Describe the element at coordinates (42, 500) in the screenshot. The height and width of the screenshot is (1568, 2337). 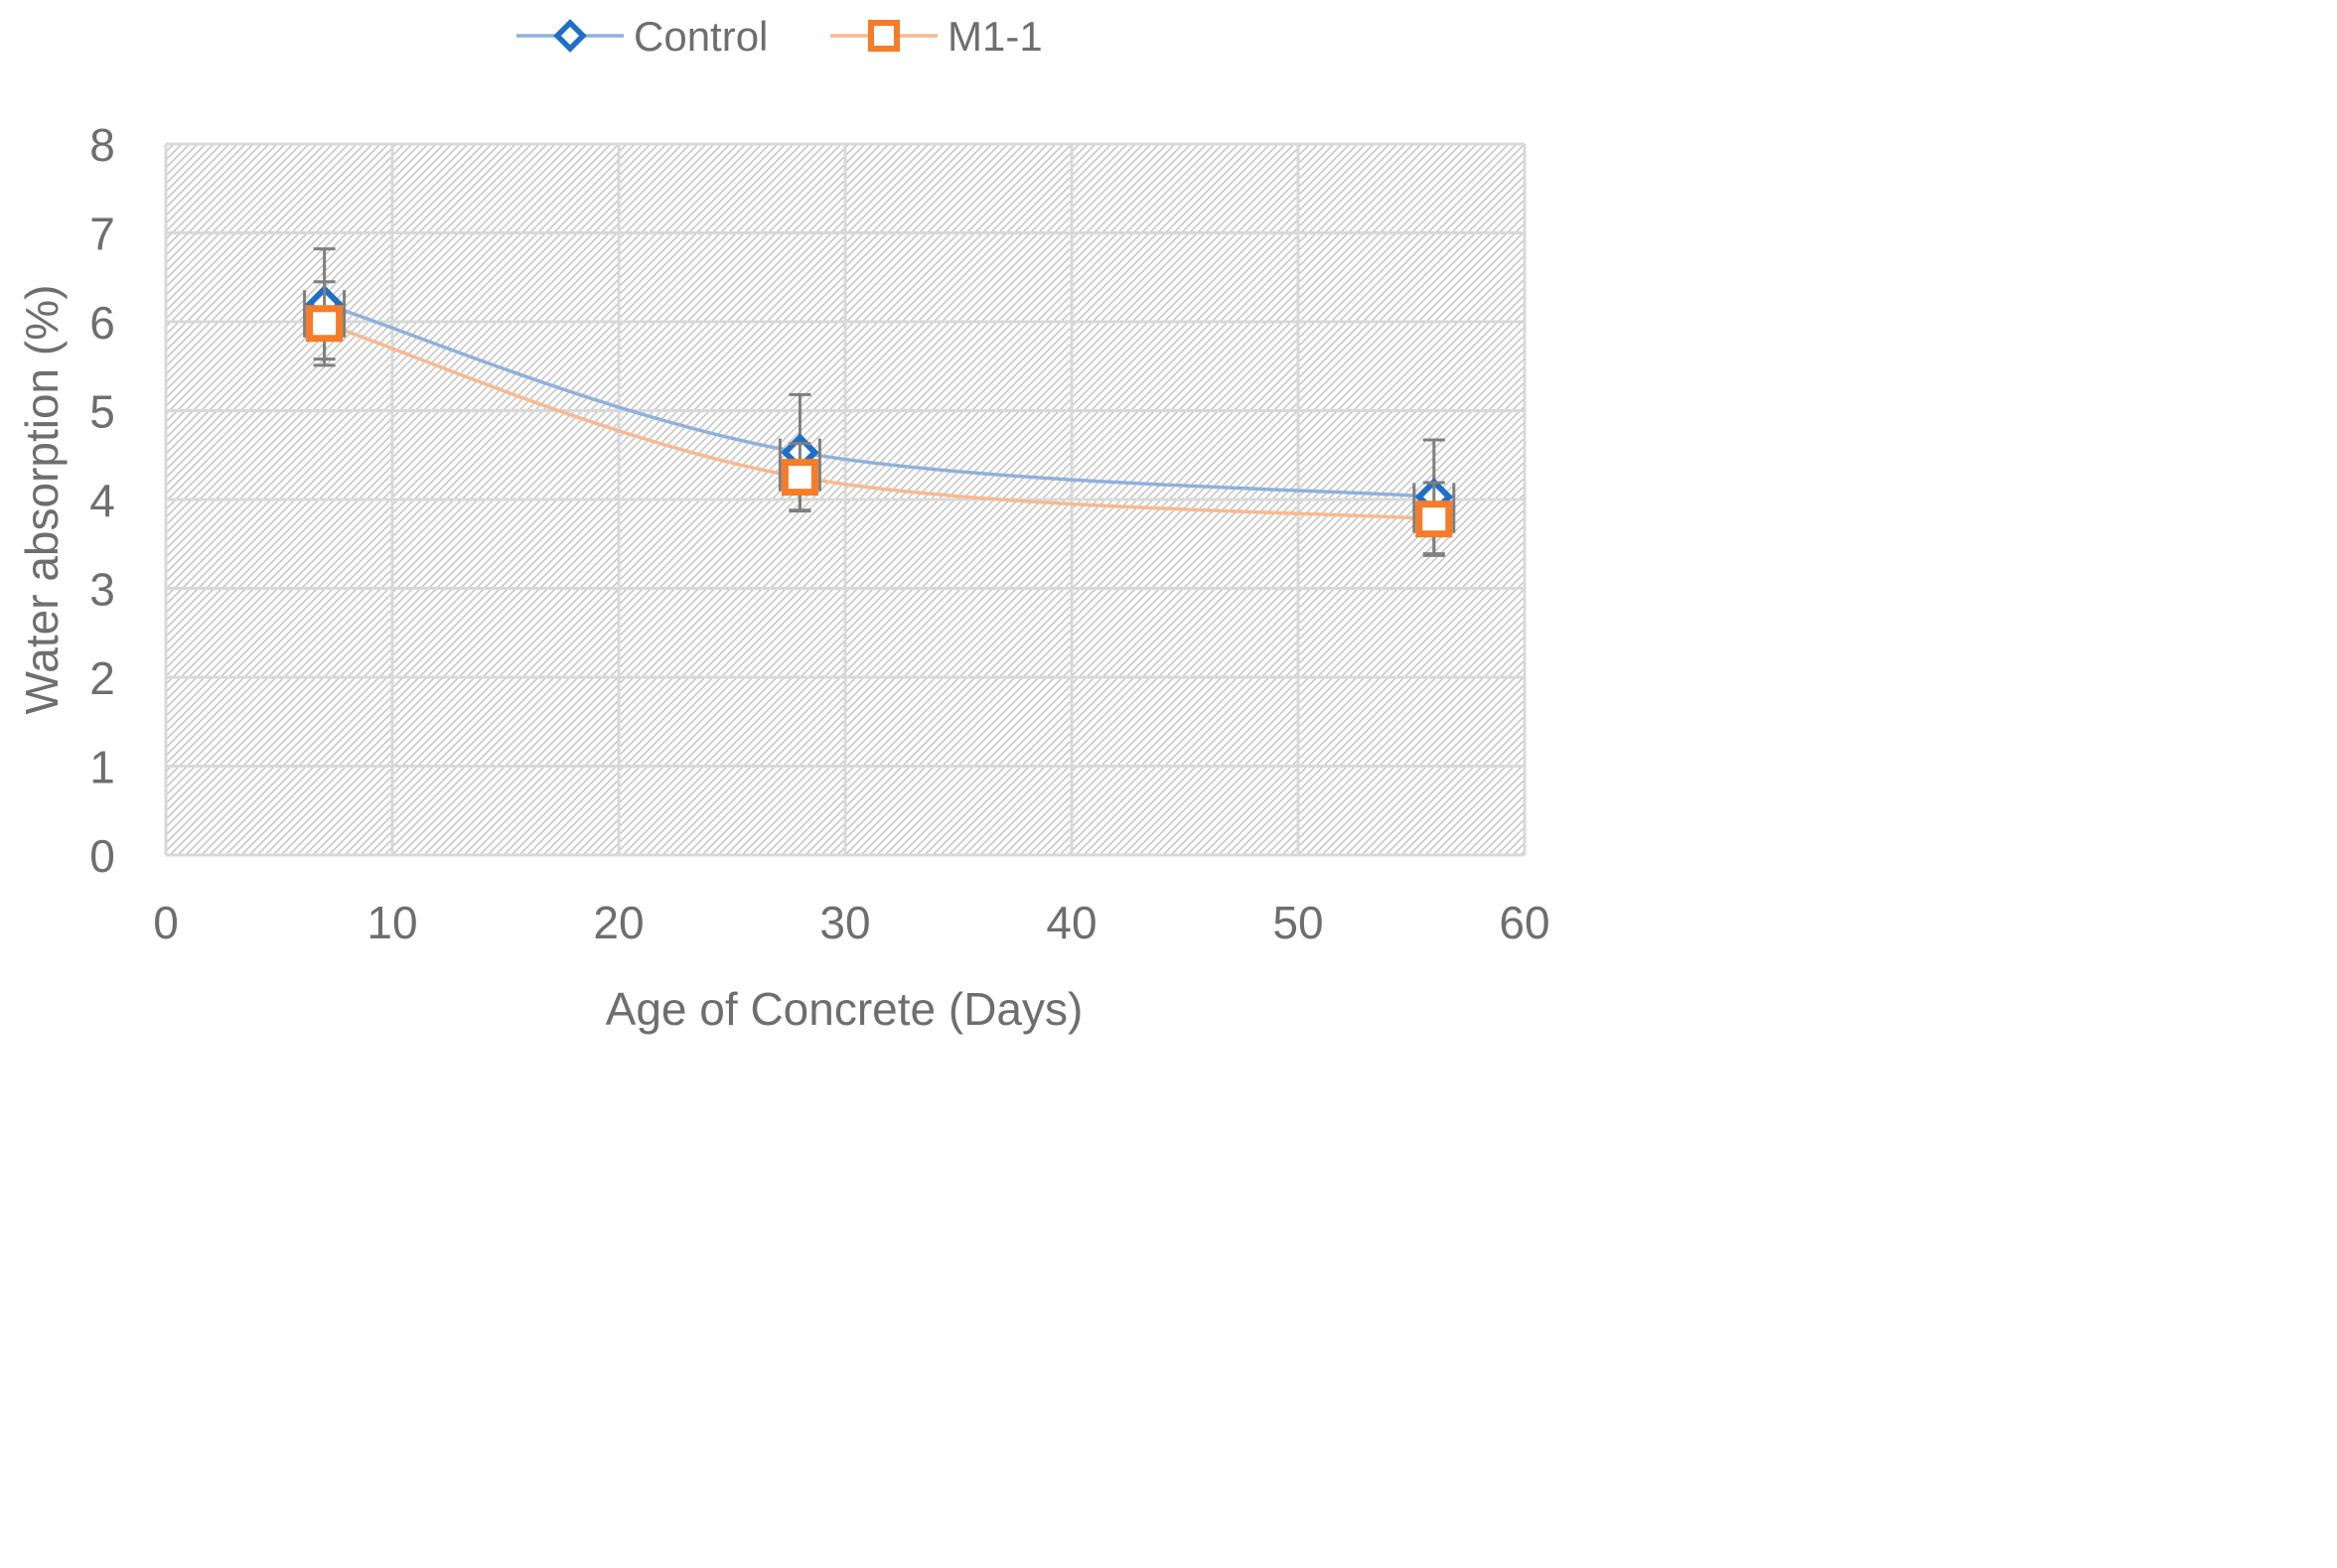
I see `y-axis-title: Water absorption (%)` at that location.